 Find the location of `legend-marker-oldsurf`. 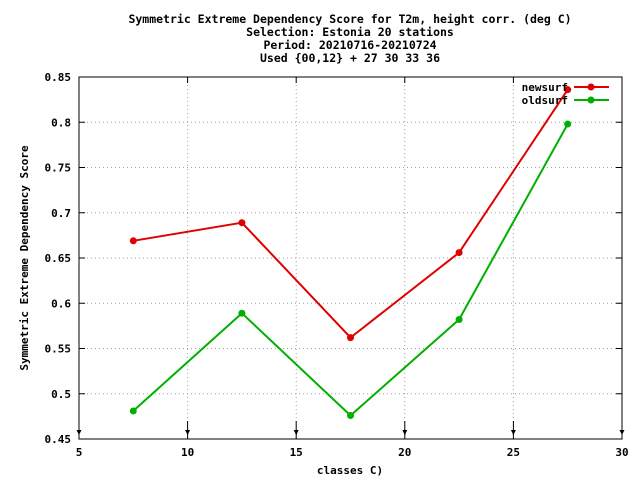

legend-marker-oldsurf is located at coordinates (591, 100).